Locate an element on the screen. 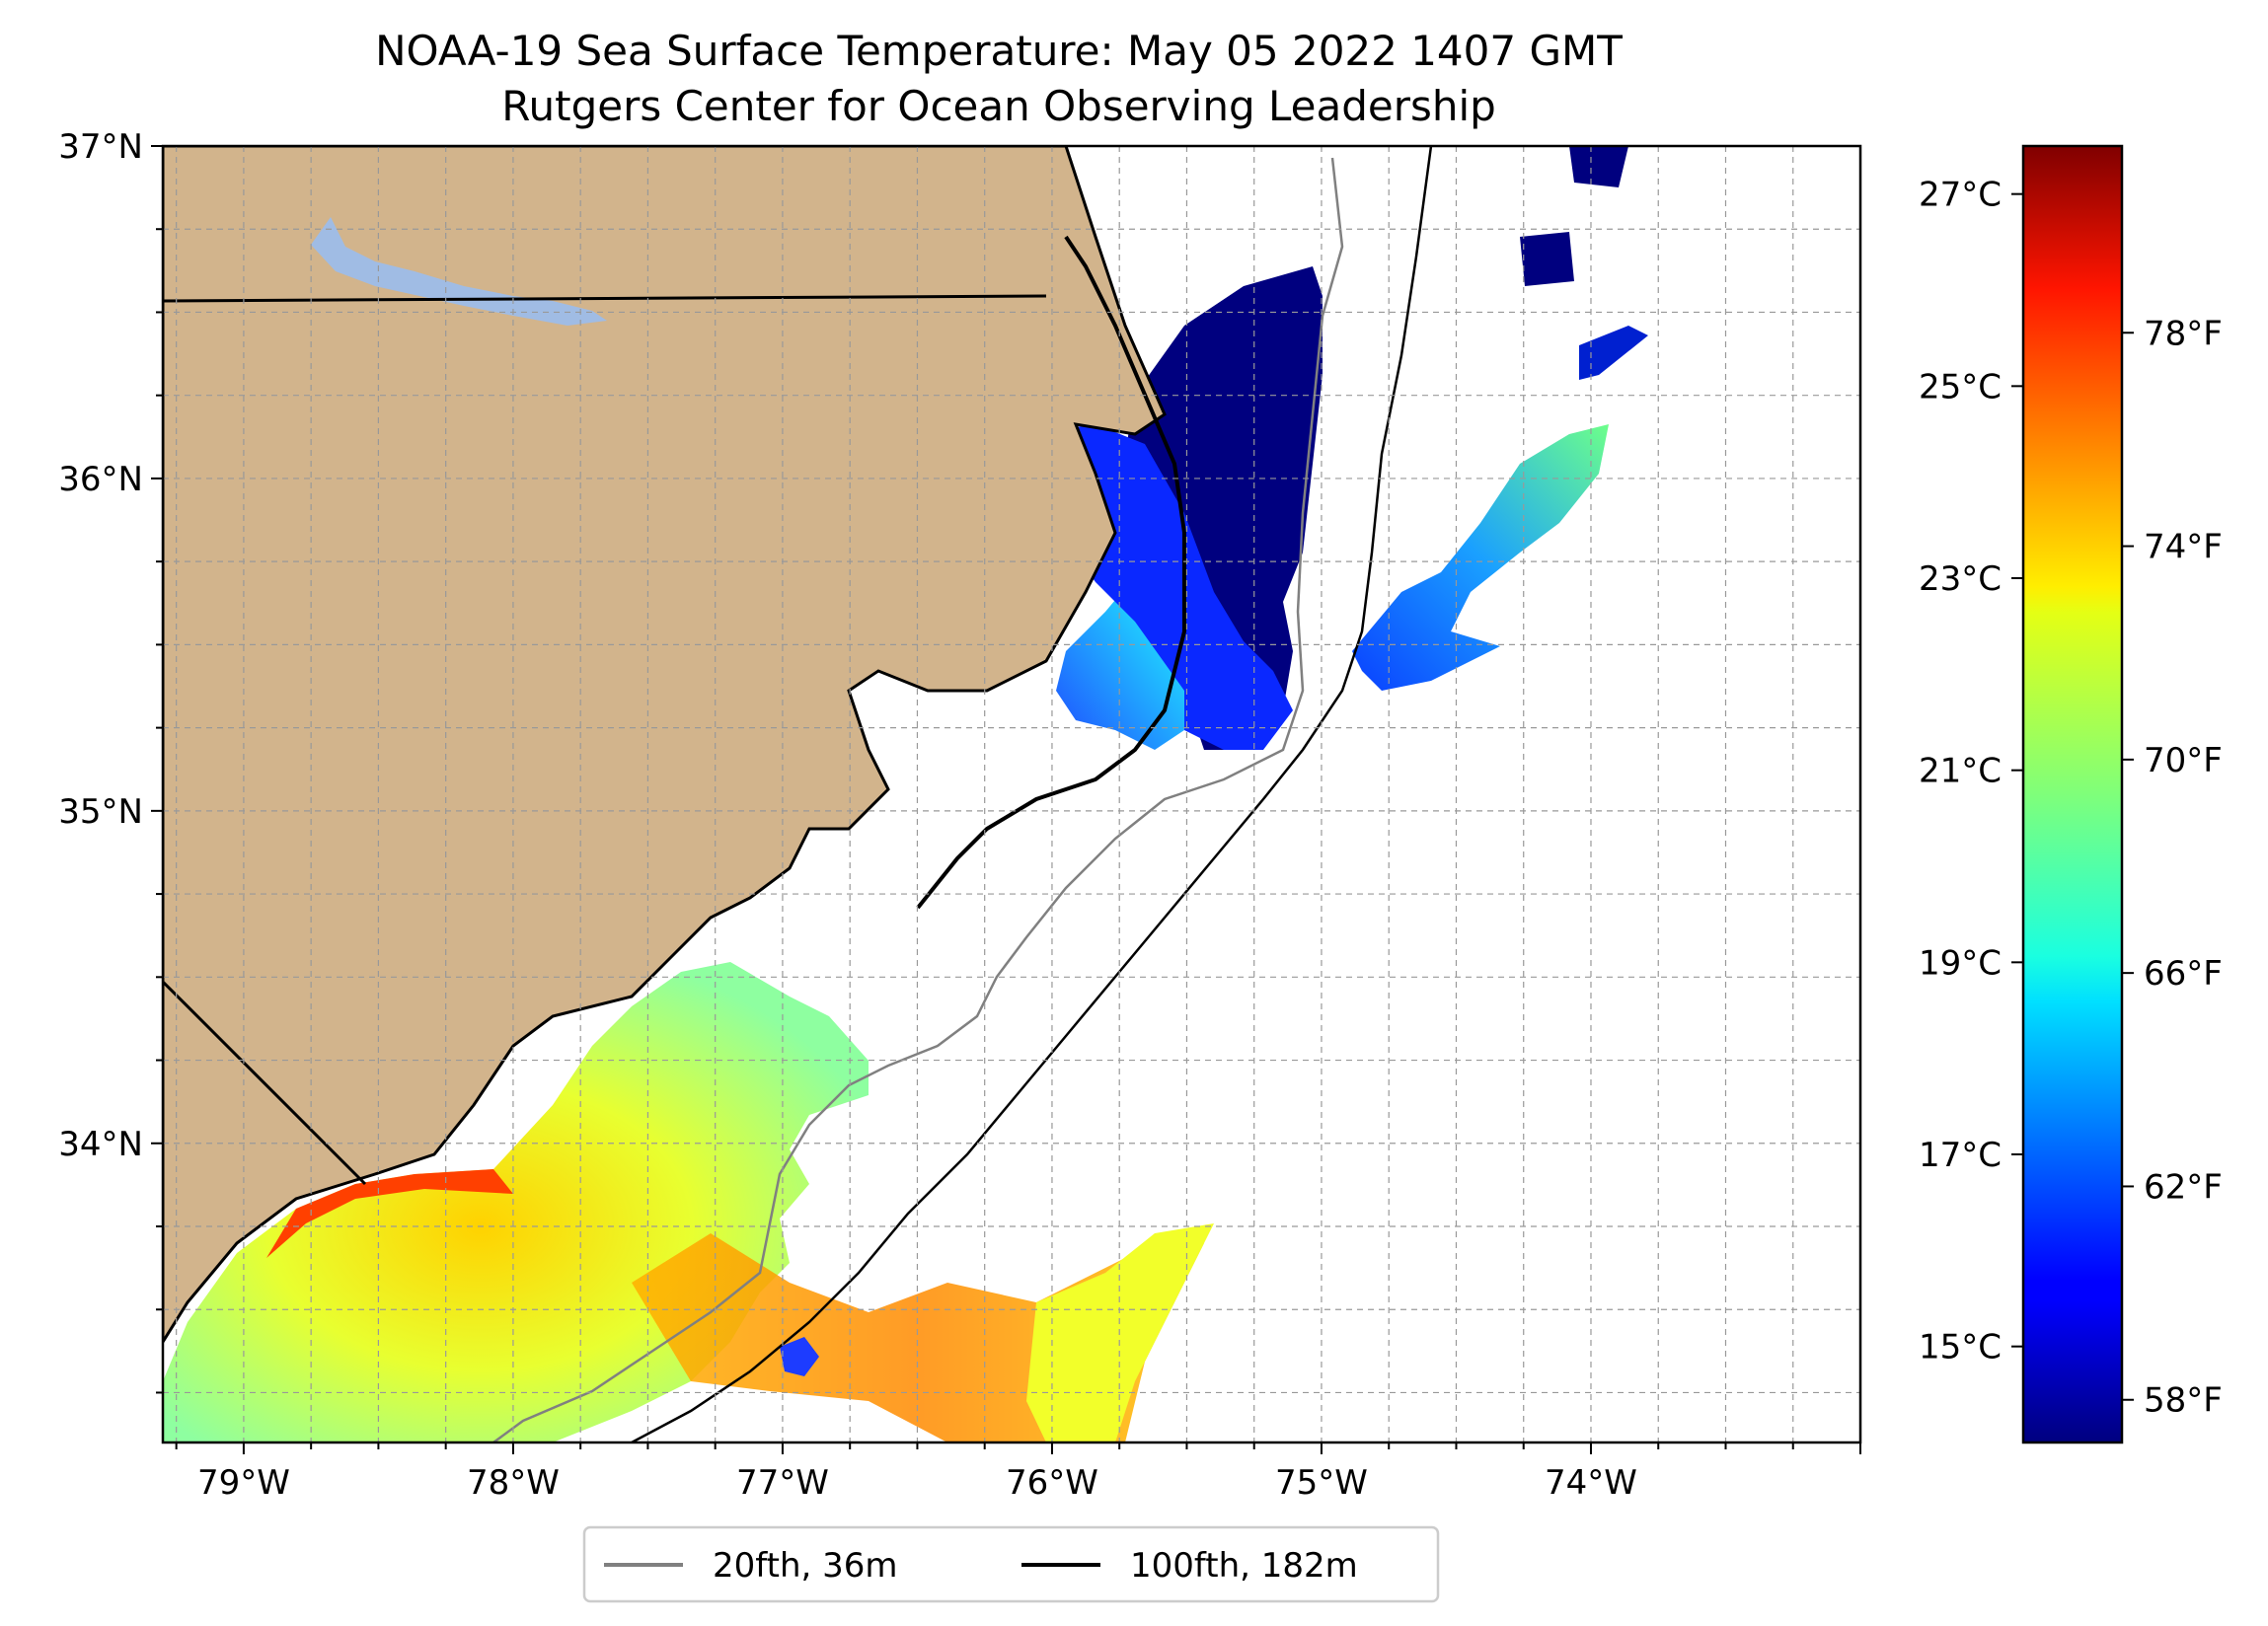 Image resolution: width=2268 pixels, height=1626 pixels. lat-tick-label: 36°N is located at coordinates (100, 479).